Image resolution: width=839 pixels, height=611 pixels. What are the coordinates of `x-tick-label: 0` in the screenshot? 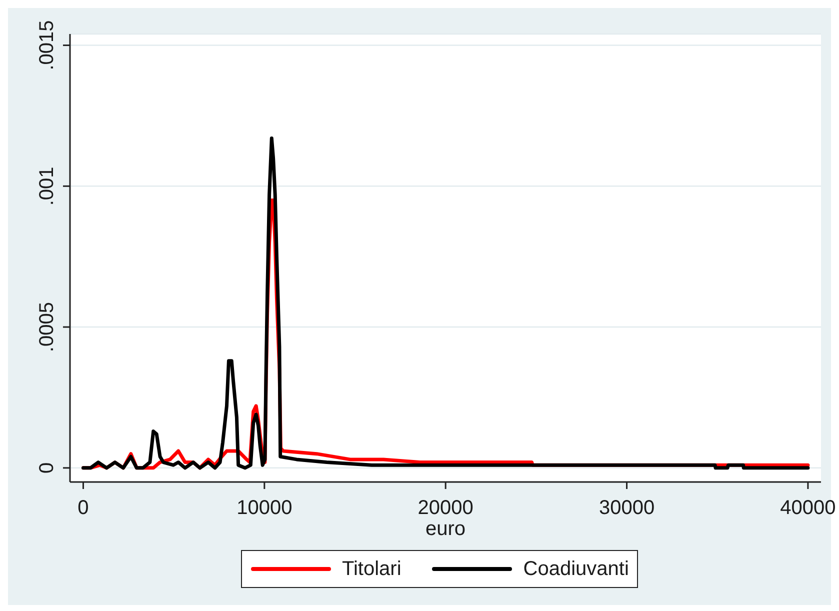 It's located at (83, 508).